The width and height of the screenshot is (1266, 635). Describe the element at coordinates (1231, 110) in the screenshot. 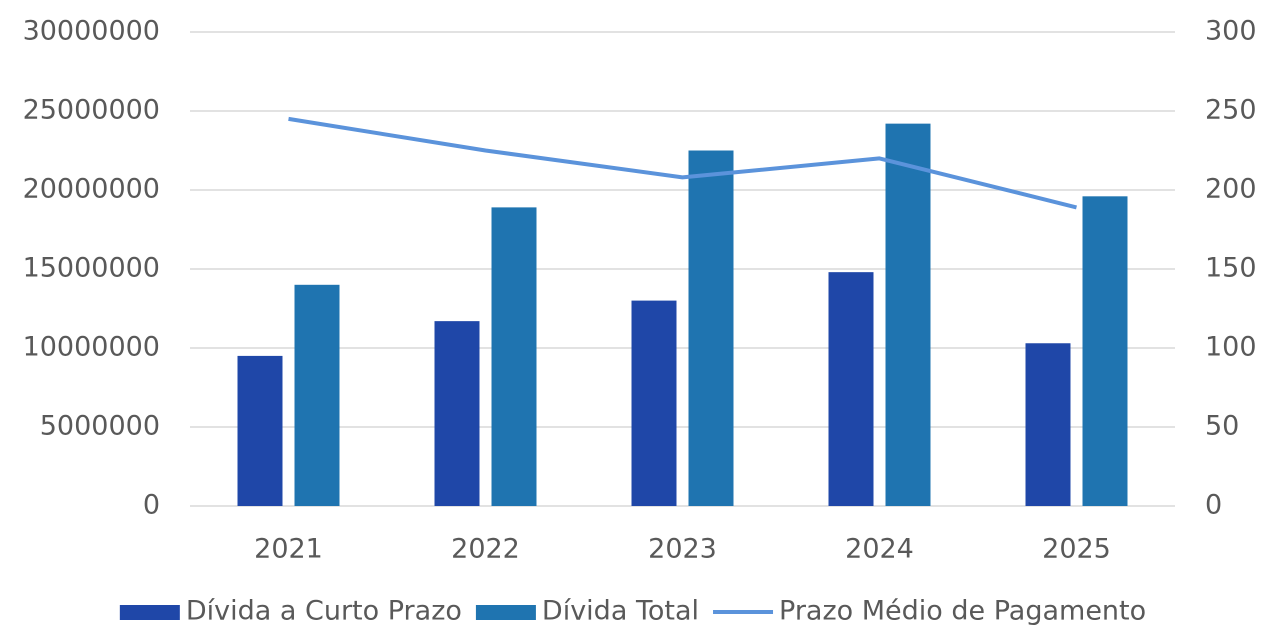

I see `y2-tick-label: 250` at that location.